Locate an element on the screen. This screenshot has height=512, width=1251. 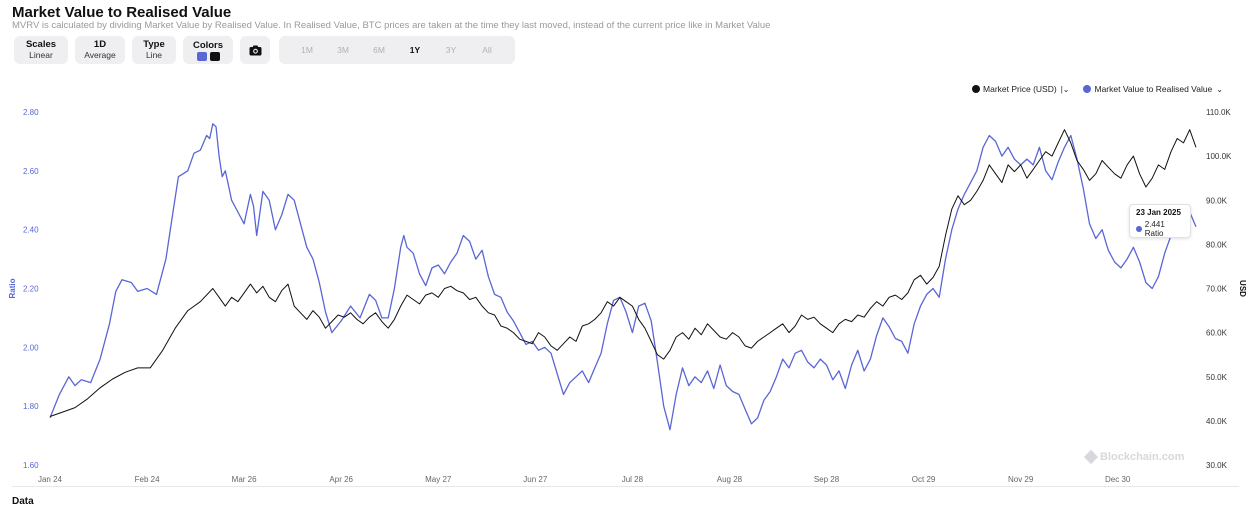
x-axis-tick-label: Sep 28 is located at coordinates (827, 479).